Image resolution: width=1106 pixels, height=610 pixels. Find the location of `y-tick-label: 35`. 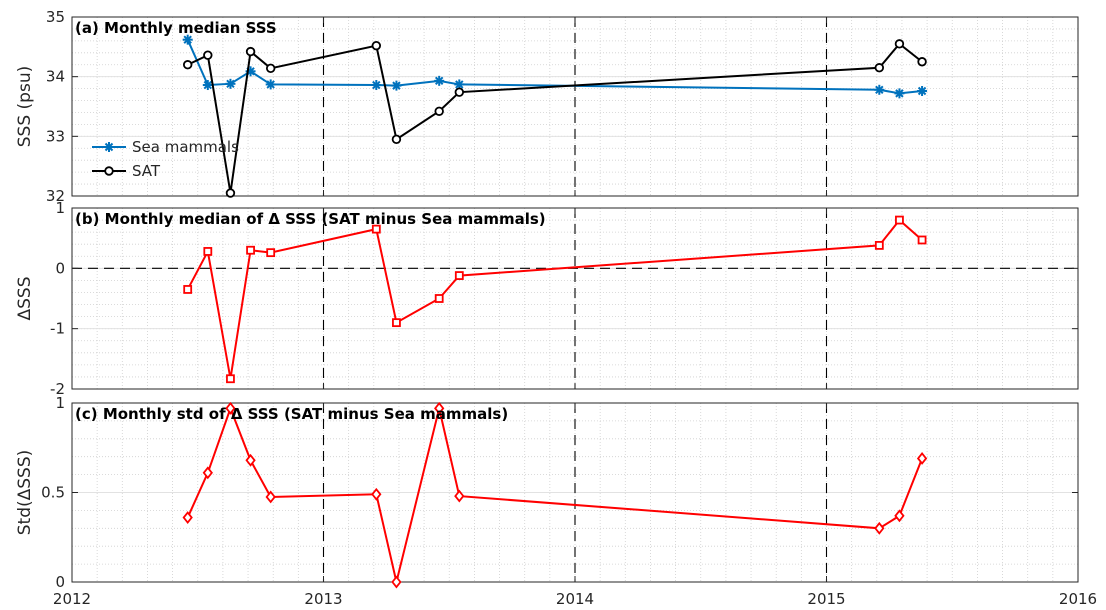

y-tick-label: 35 is located at coordinates (55, 17).